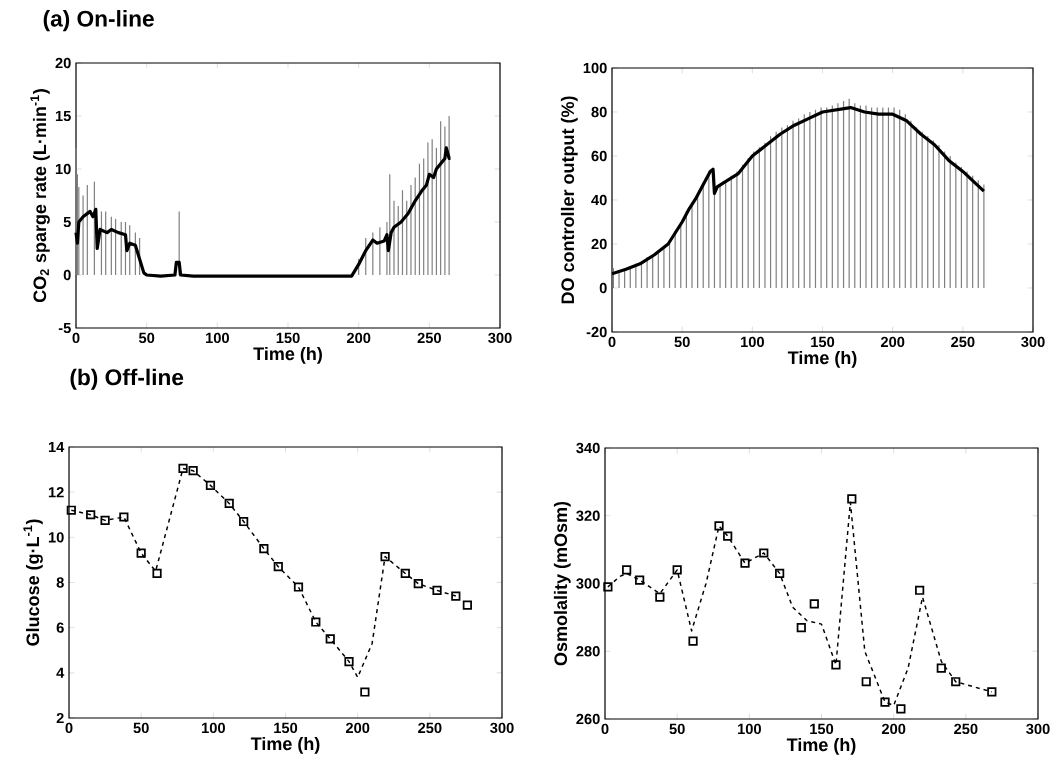 This screenshot has height=771, width=1053. What do you see at coordinates (588, 651) in the screenshot?
I see `y-tick-label: 280` at bounding box center [588, 651].